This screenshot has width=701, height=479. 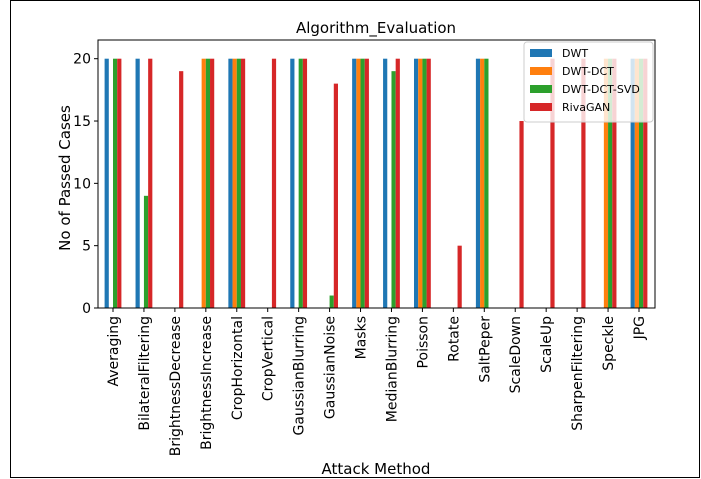 I want to click on legend: DWT DWT-DCT DWT-DCT-SVD RivaGAN, so click(x=588, y=82).